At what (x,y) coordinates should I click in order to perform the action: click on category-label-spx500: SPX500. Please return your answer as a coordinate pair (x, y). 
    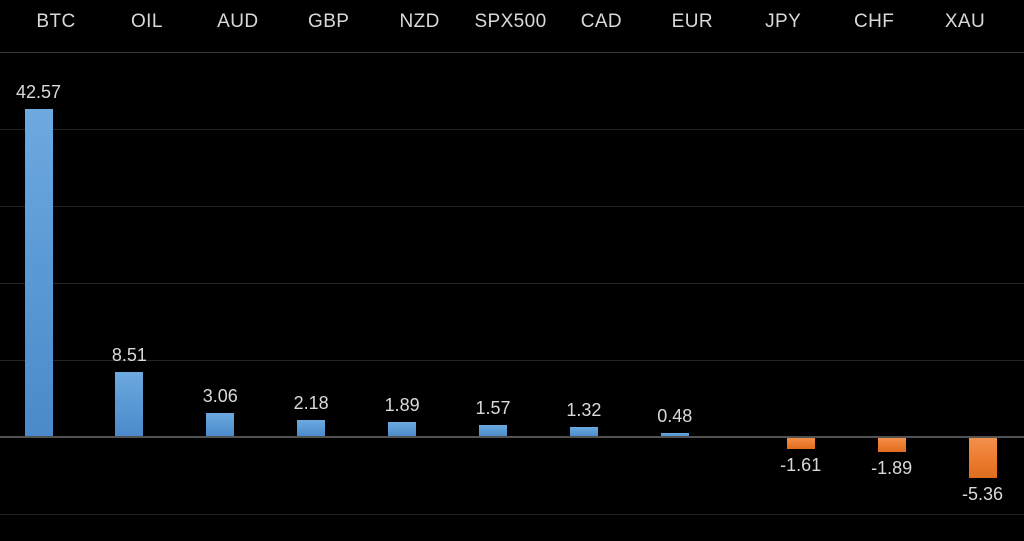
    Looking at the image, I should click on (510, 21).